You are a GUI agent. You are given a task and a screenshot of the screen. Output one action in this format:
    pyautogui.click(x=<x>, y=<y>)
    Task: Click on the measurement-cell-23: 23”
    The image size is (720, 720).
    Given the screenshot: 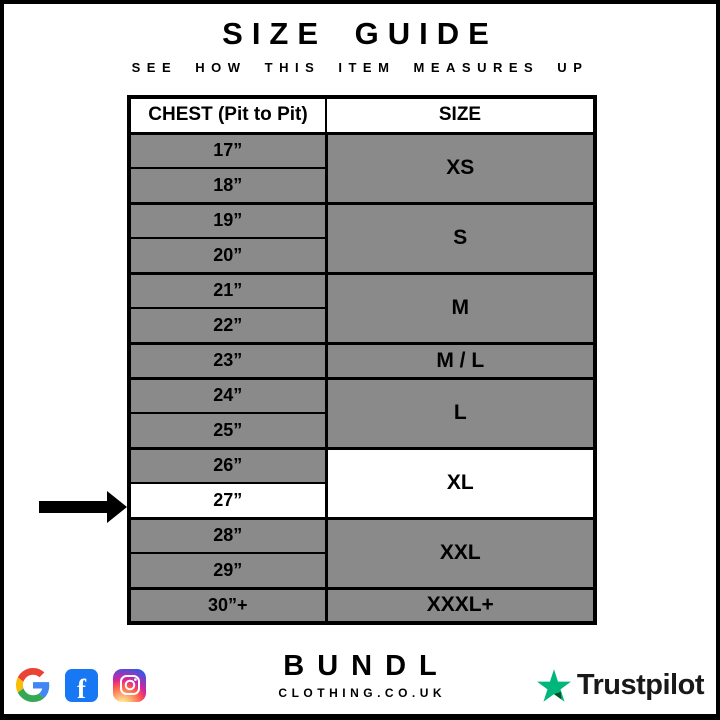 What is the action you would take?
    pyautogui.click(x=227, y=360)
    